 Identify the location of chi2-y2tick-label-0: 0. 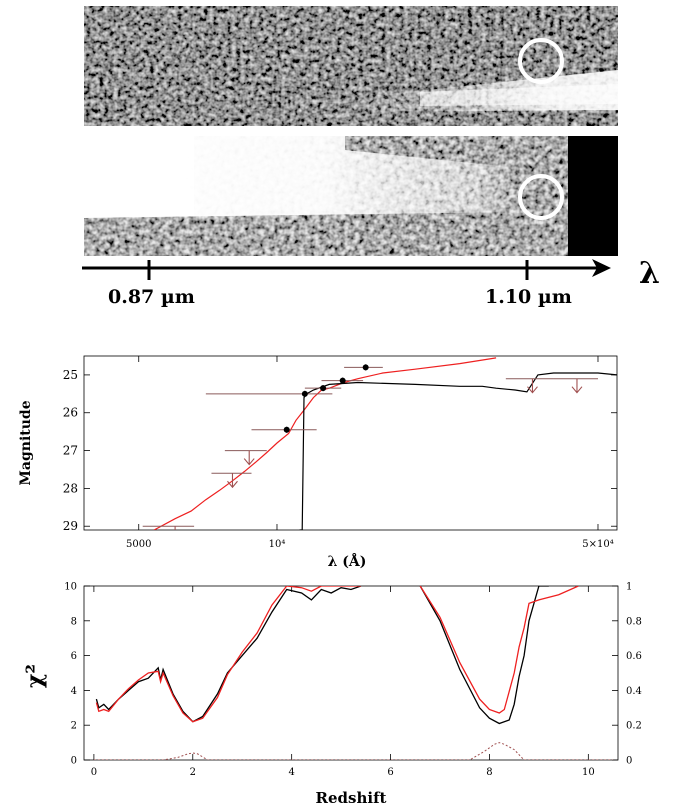
(629, 761).